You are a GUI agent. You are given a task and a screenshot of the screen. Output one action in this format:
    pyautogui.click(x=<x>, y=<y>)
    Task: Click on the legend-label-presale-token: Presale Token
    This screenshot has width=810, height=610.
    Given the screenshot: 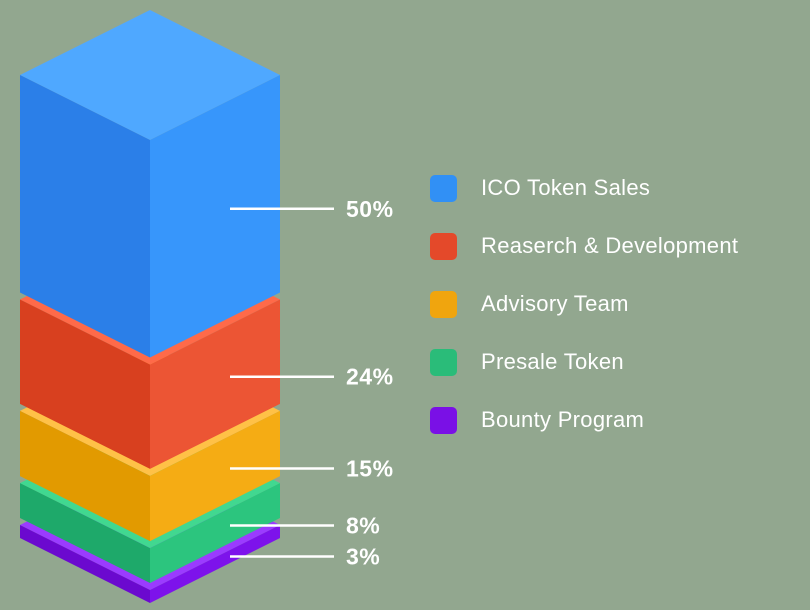 What is the action you would take?
    pyautogui.click(x=552, y=361)
    